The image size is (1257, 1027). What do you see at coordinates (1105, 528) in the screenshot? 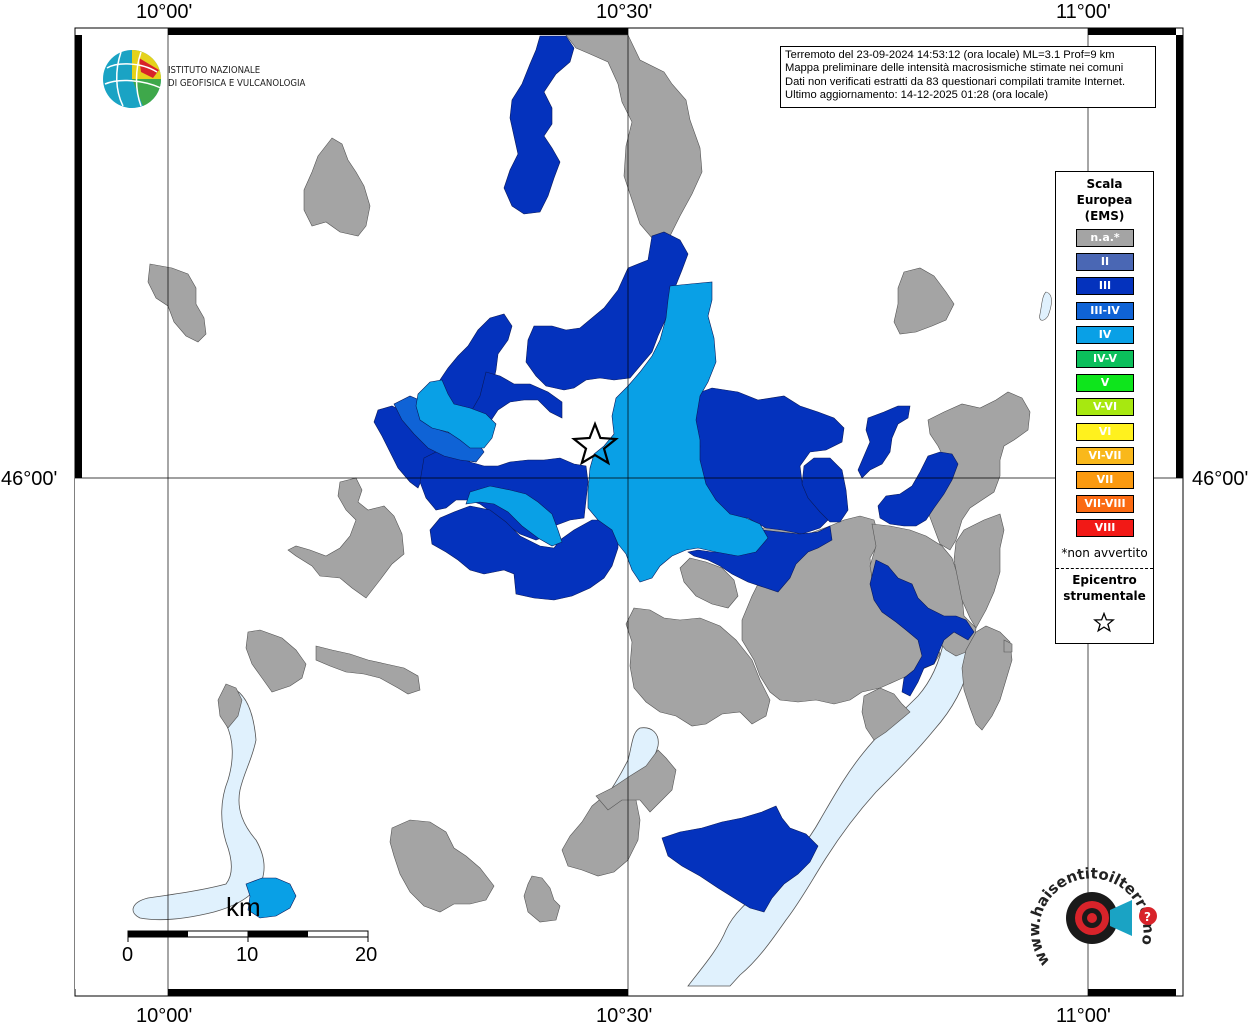
I see `legend-item: VIII` at bounding box center [1105, 528].